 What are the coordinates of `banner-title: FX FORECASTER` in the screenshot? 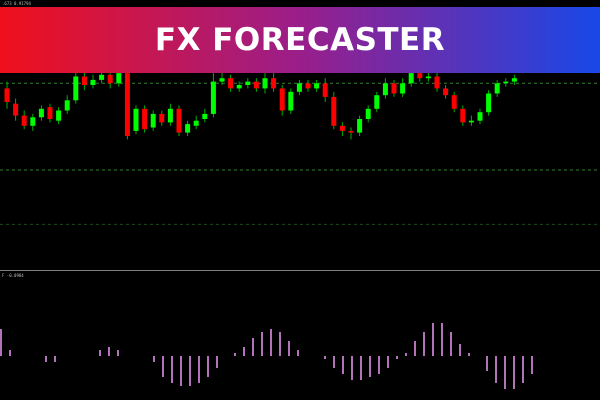 It's located at (300, 40).